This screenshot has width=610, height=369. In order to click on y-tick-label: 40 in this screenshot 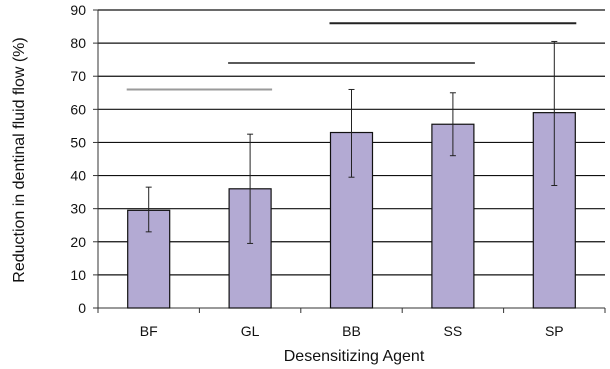, I will do `click(78, 176)`.